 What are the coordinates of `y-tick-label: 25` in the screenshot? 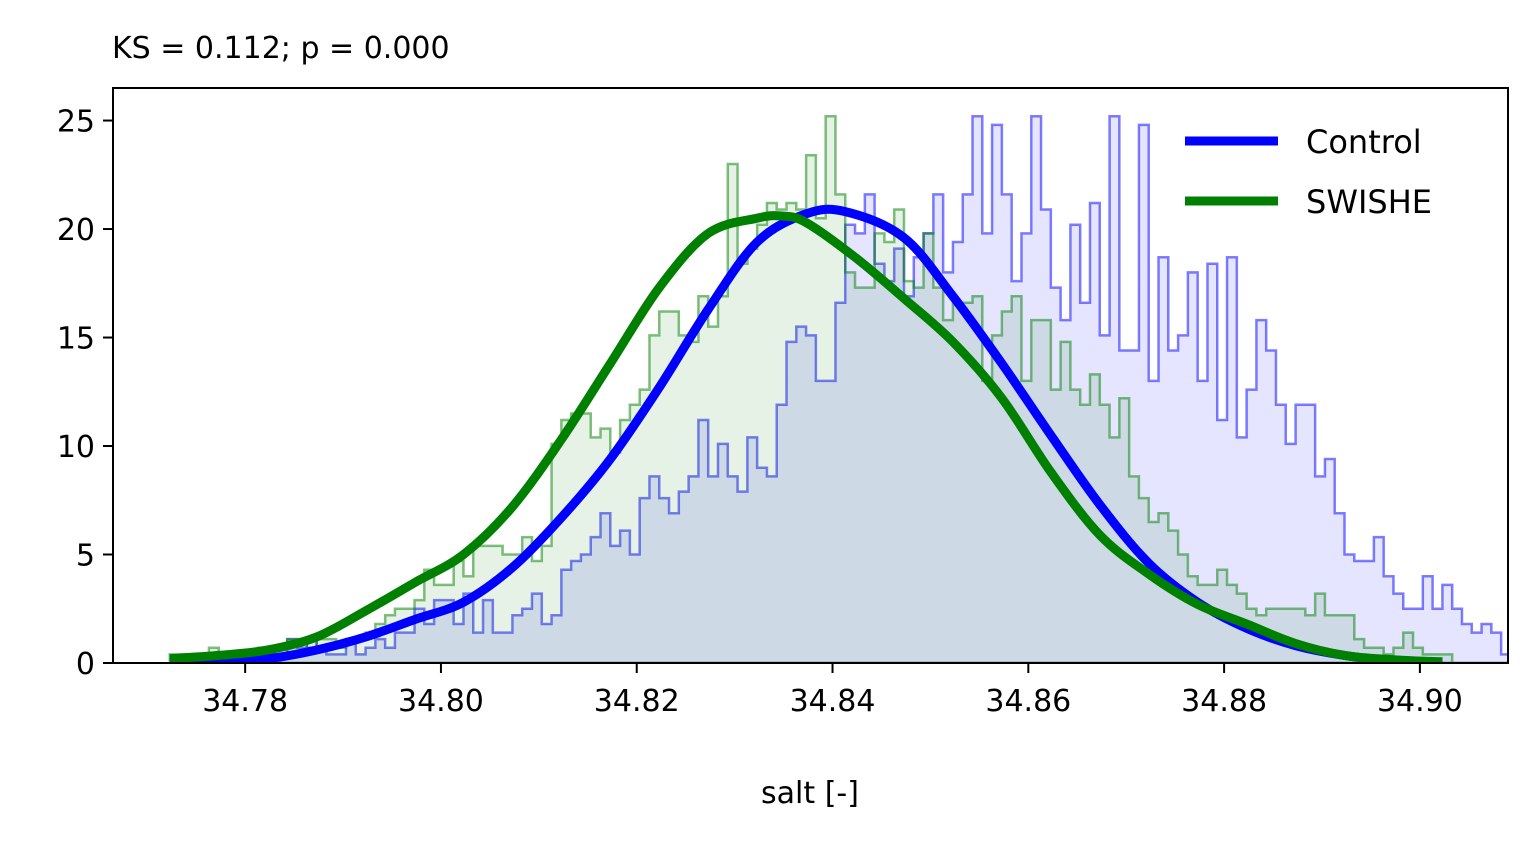 It's located at (76, 122).